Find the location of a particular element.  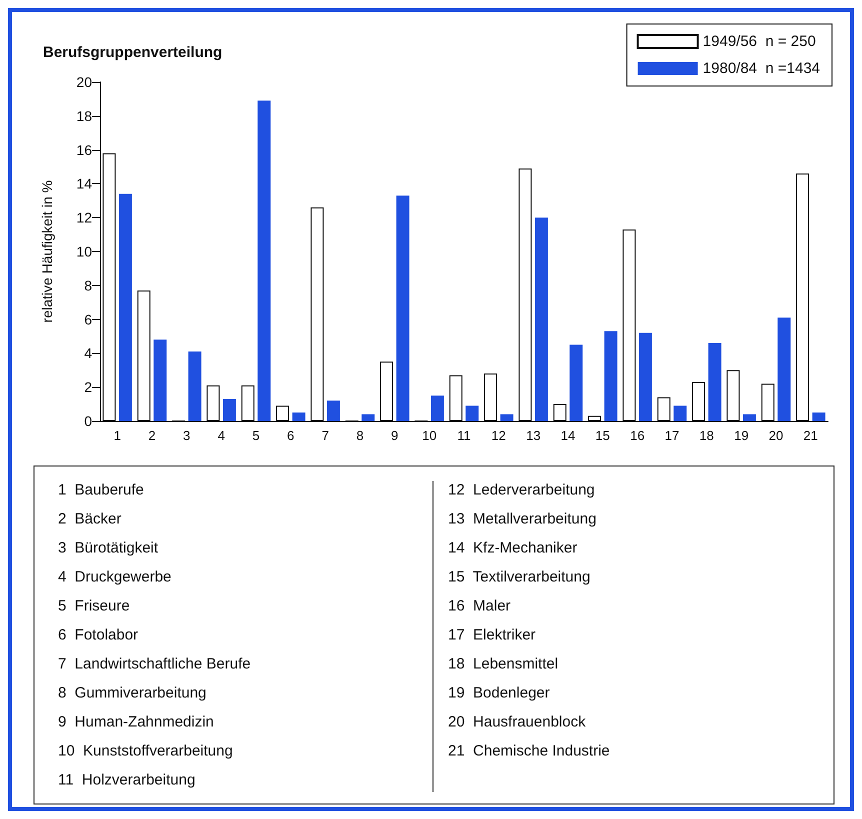

y-tick-label: 2 is located at coordinates (88, 387).